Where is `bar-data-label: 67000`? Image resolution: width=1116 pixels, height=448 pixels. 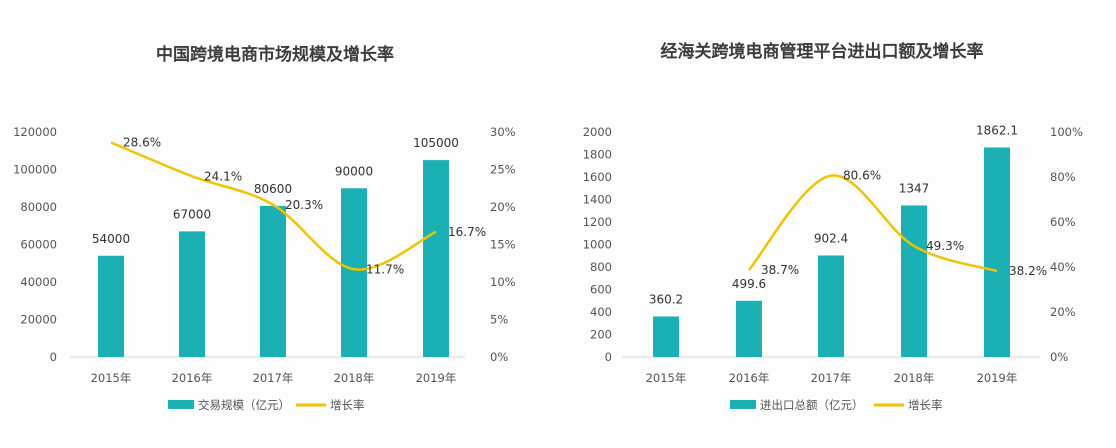
bar-data-label: 67000 is located at coordinates (192, 214).